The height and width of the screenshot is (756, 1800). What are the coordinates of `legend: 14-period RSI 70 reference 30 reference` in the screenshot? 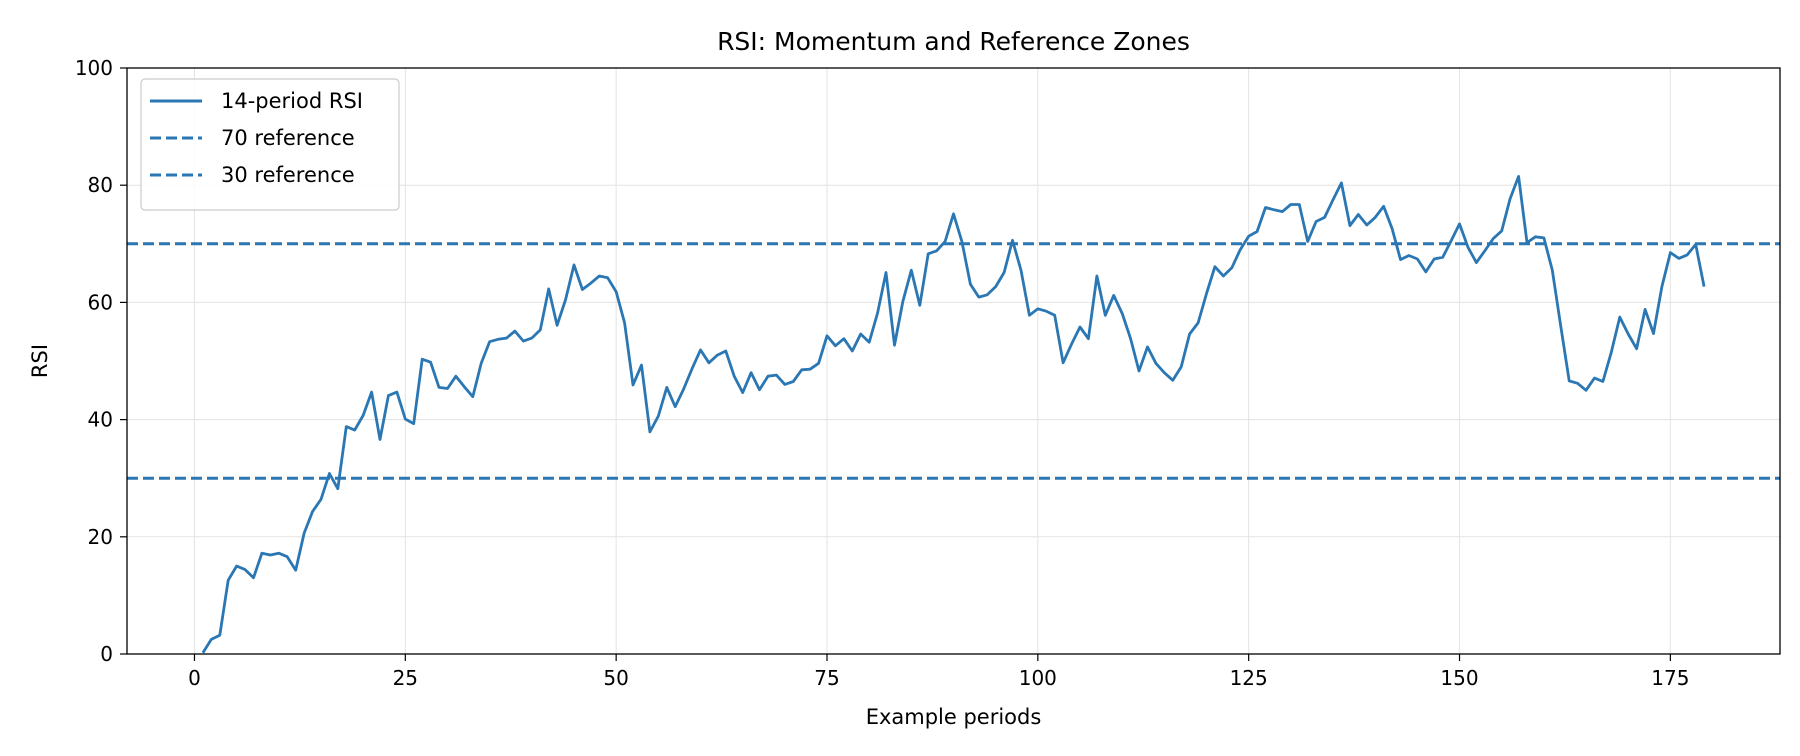 It's located at (270, 144).